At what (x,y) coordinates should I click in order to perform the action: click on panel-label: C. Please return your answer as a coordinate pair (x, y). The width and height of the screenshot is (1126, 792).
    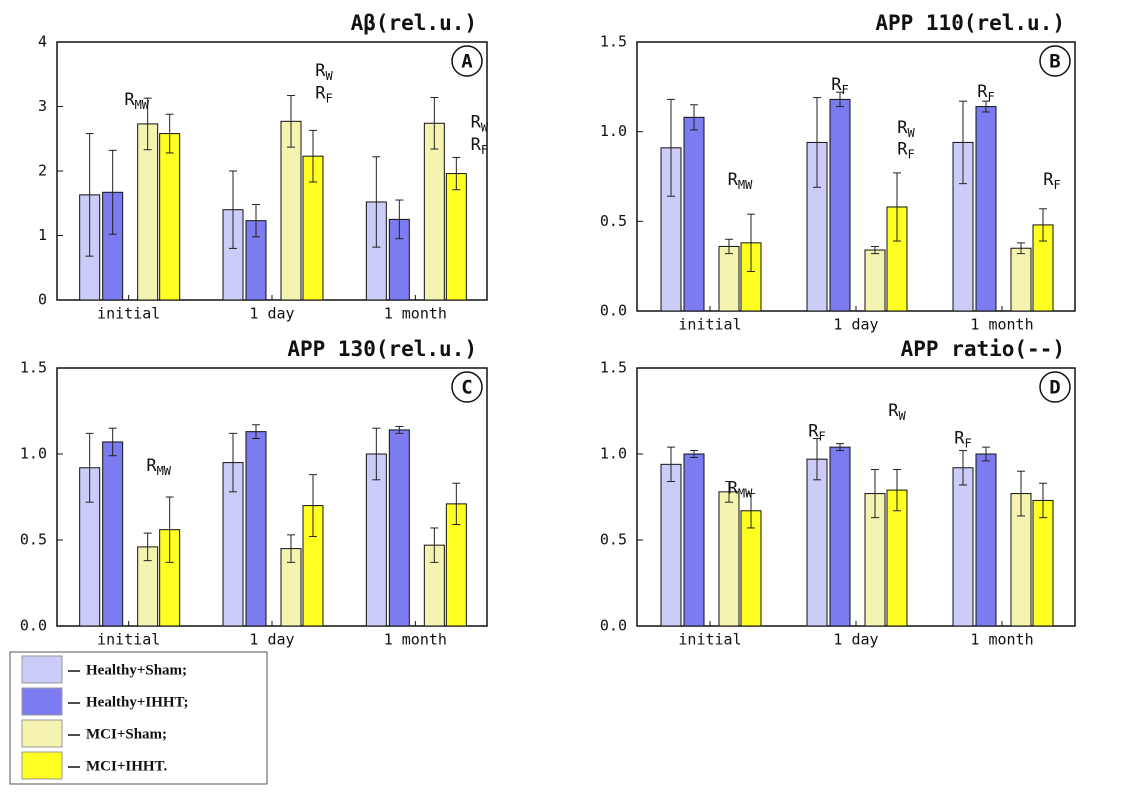
    Looking at the image, I should click on (466, 388).